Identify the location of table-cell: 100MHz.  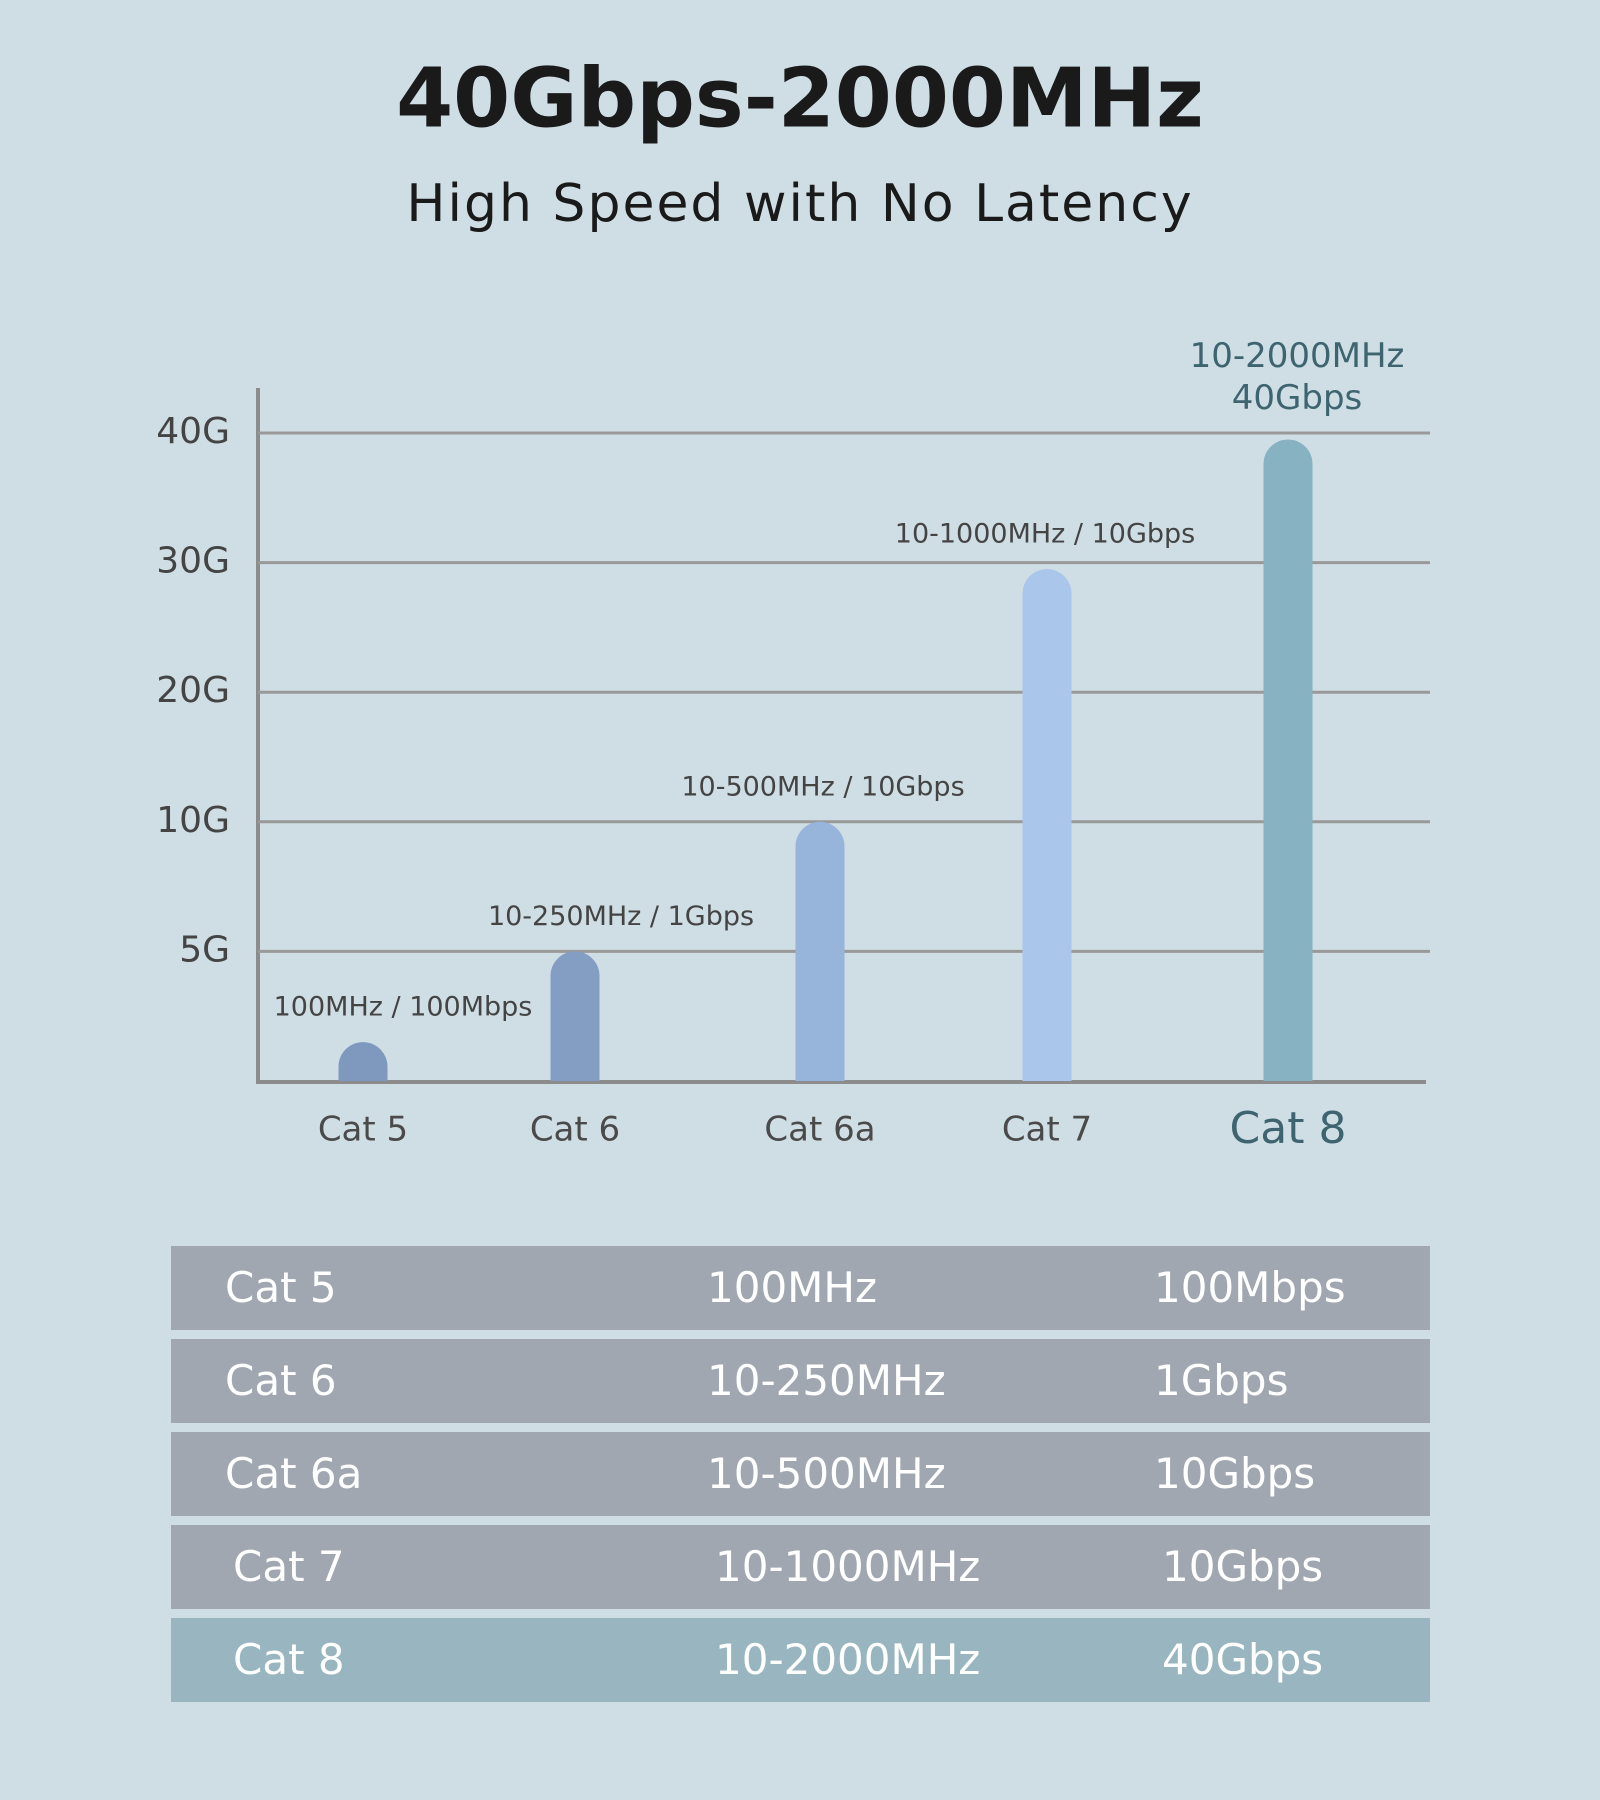
(792, 1287).